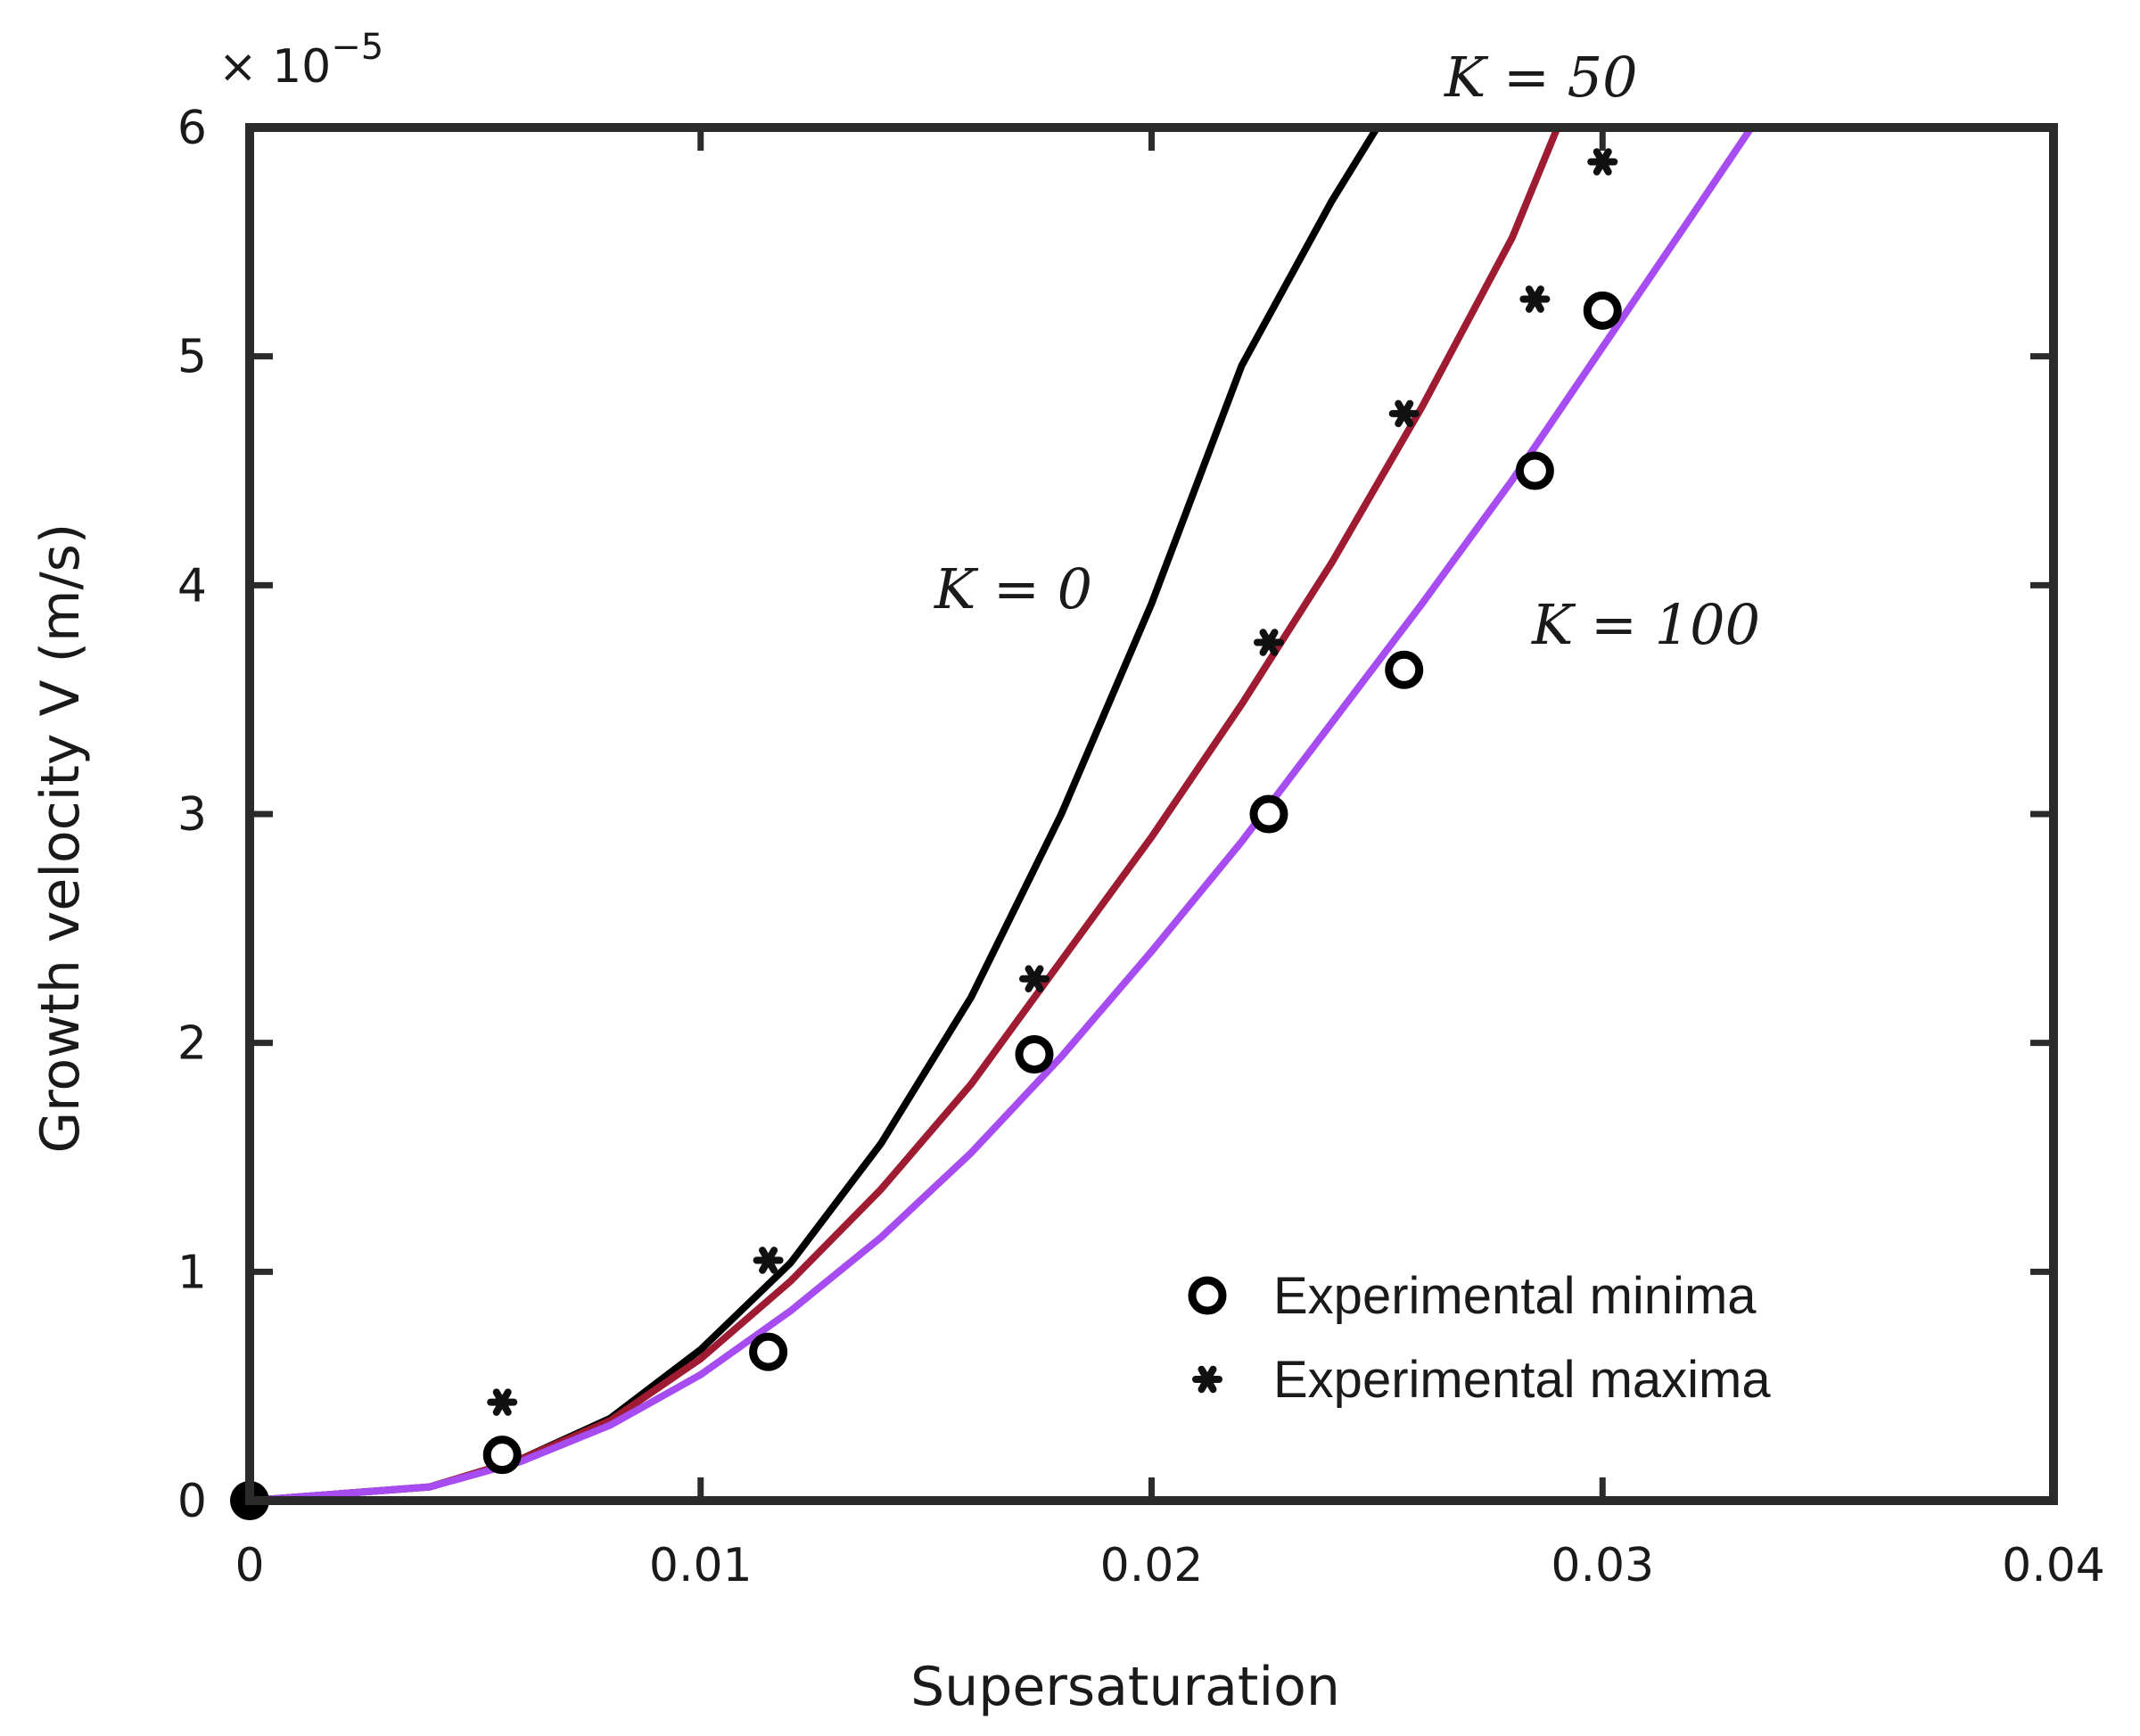 This screenshot has width=2140, height=1736. What do you see at coordinates (192, 586) in the screenshot?
I see `y-tick-label-4: 4` at bounding box center [192, 586].